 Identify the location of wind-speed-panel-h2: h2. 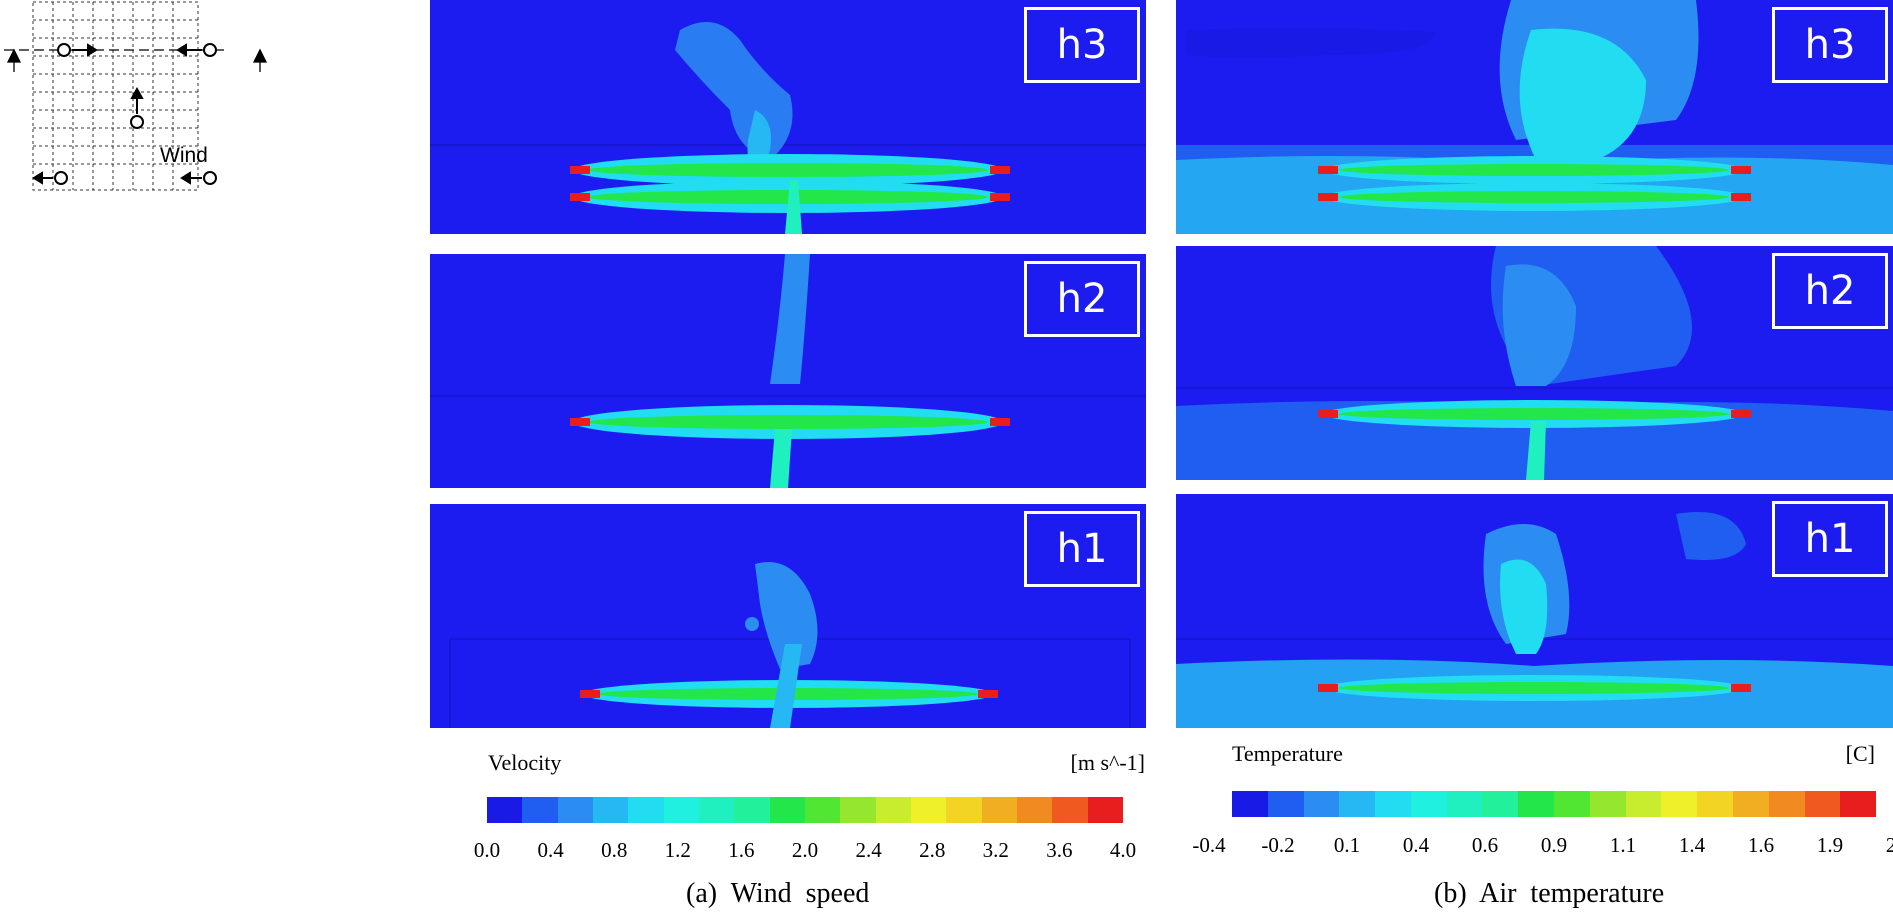
(788, 371).